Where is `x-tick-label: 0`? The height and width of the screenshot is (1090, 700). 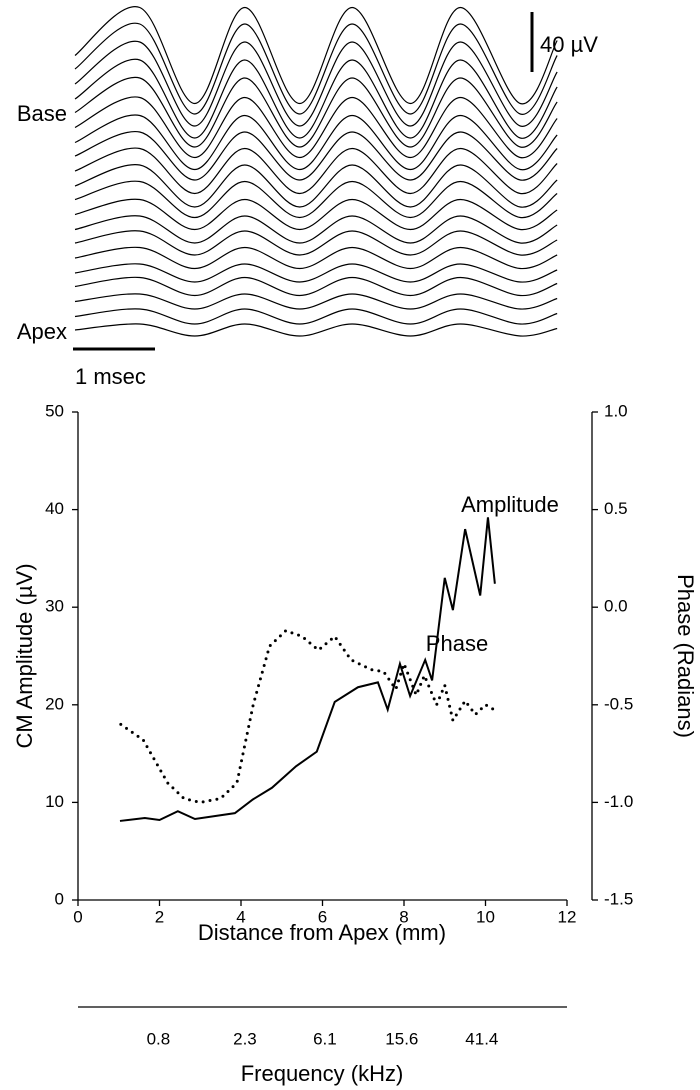
x-tick-label: 0 is located at coordinates (77, 916).